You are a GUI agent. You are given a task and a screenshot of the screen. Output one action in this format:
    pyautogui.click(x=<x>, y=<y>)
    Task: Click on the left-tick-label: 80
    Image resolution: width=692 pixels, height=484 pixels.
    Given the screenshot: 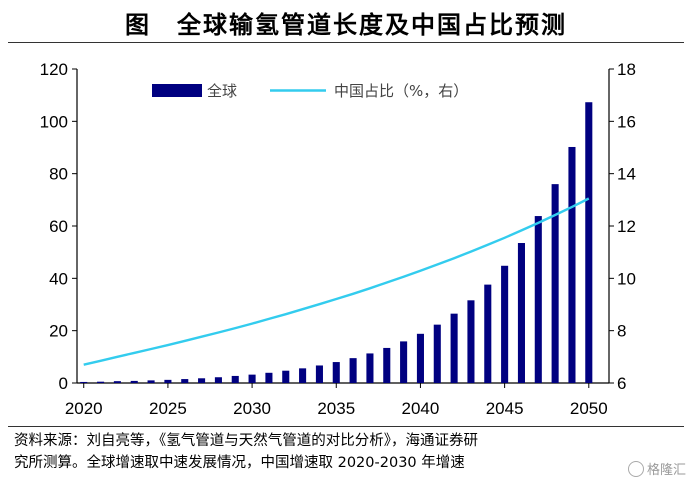 What is the action you would take?
    pyautogui.click(x=58, y=174)
    